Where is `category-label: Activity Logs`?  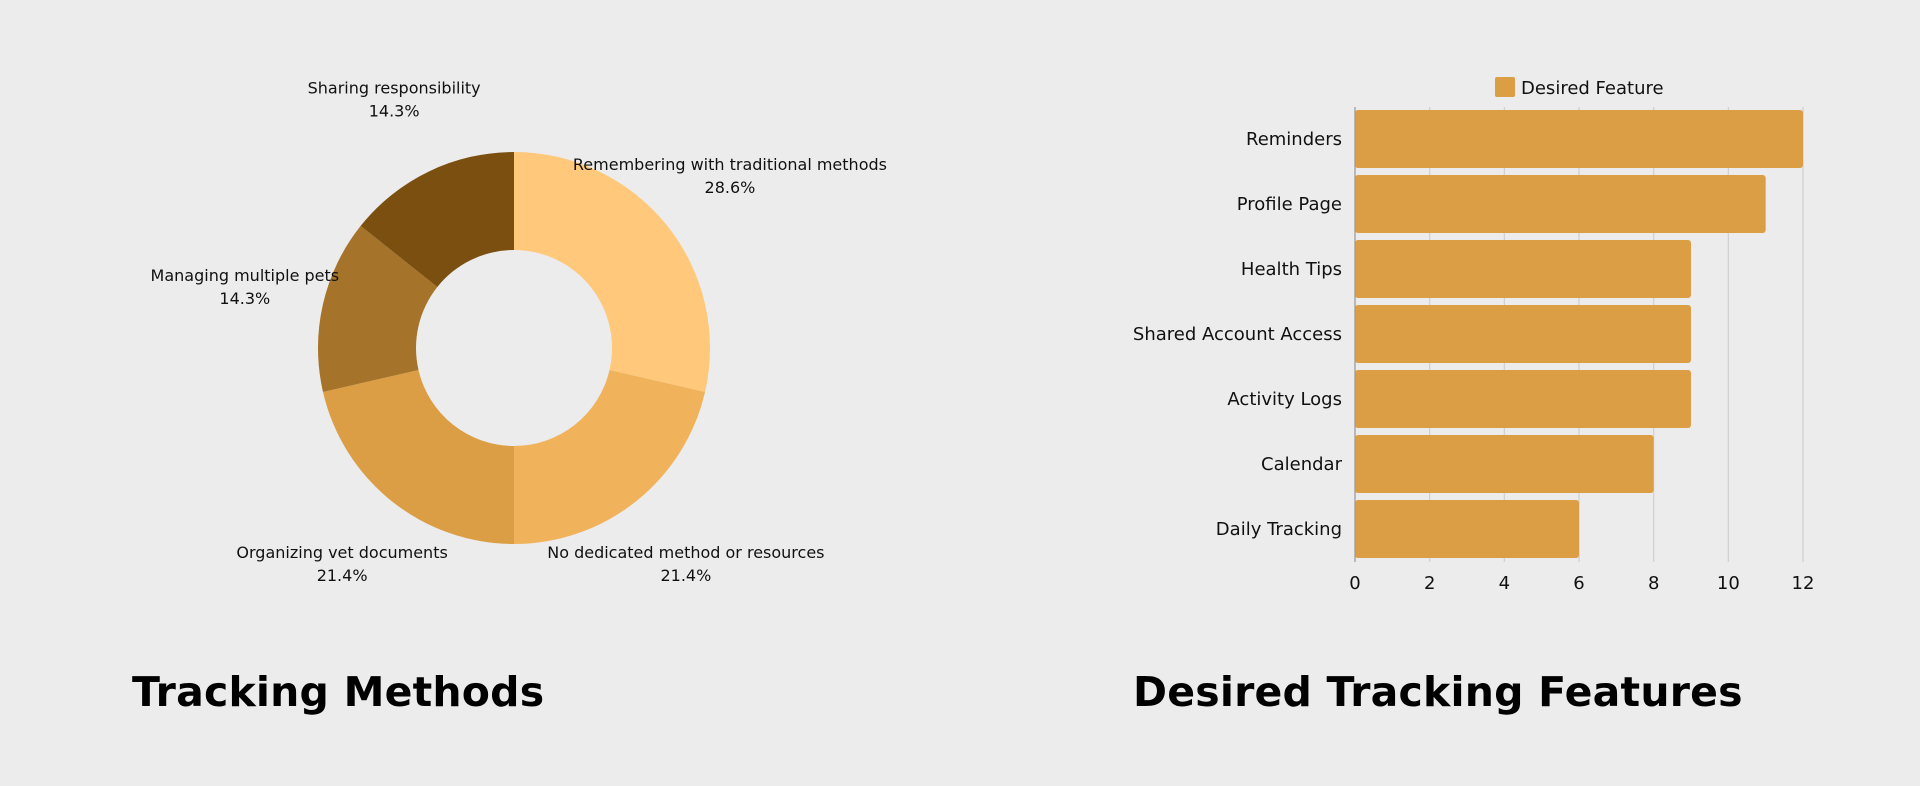 category-label: Activity Logs is located at coordinates (1284, 399).